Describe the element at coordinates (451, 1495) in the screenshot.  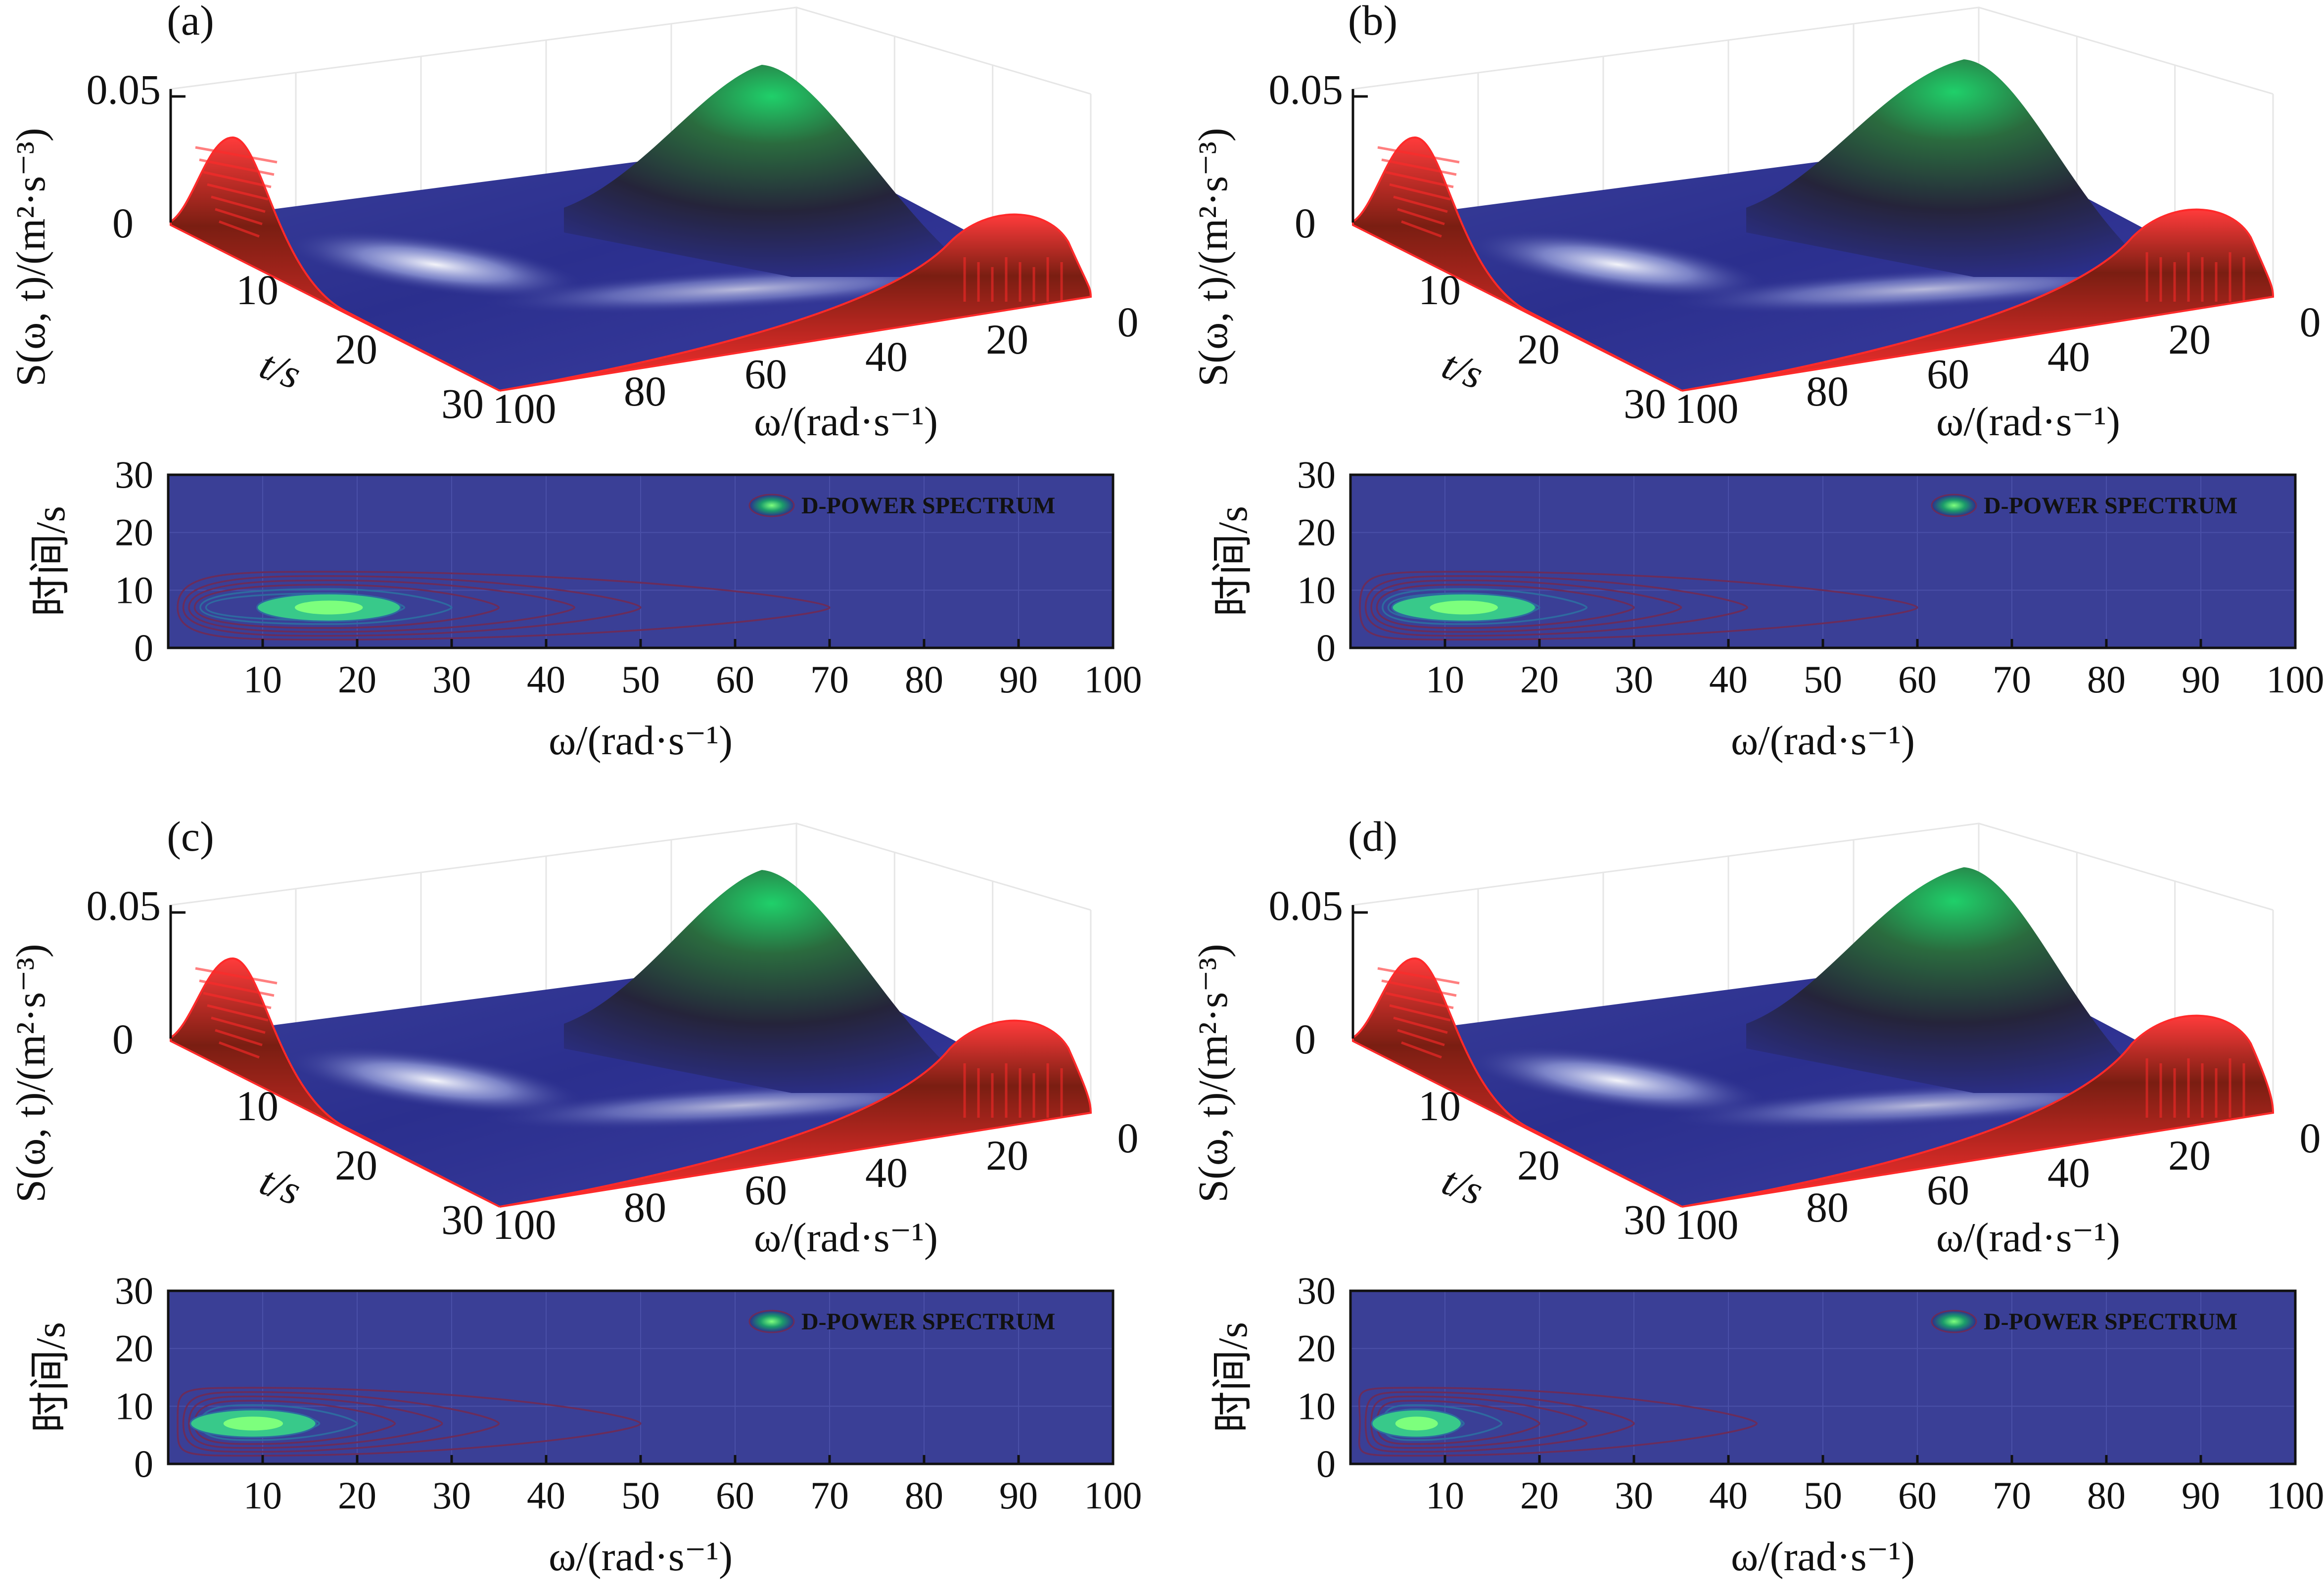
I see `x-tick-label: 30` at that location.